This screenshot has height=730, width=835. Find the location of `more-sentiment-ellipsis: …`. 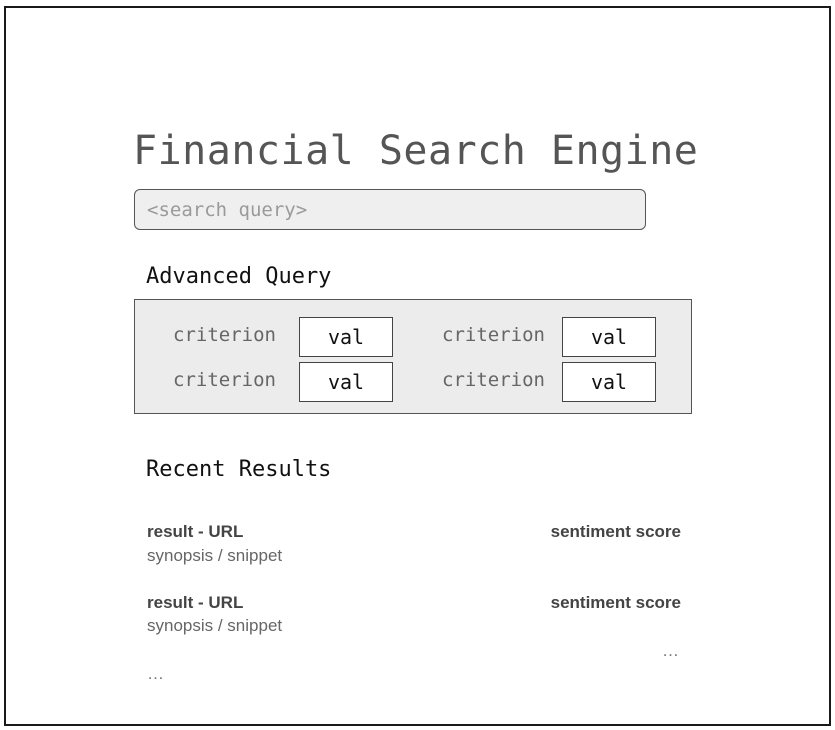

more-sentiment-ellipsis: … is located at coordinates (670, 650).